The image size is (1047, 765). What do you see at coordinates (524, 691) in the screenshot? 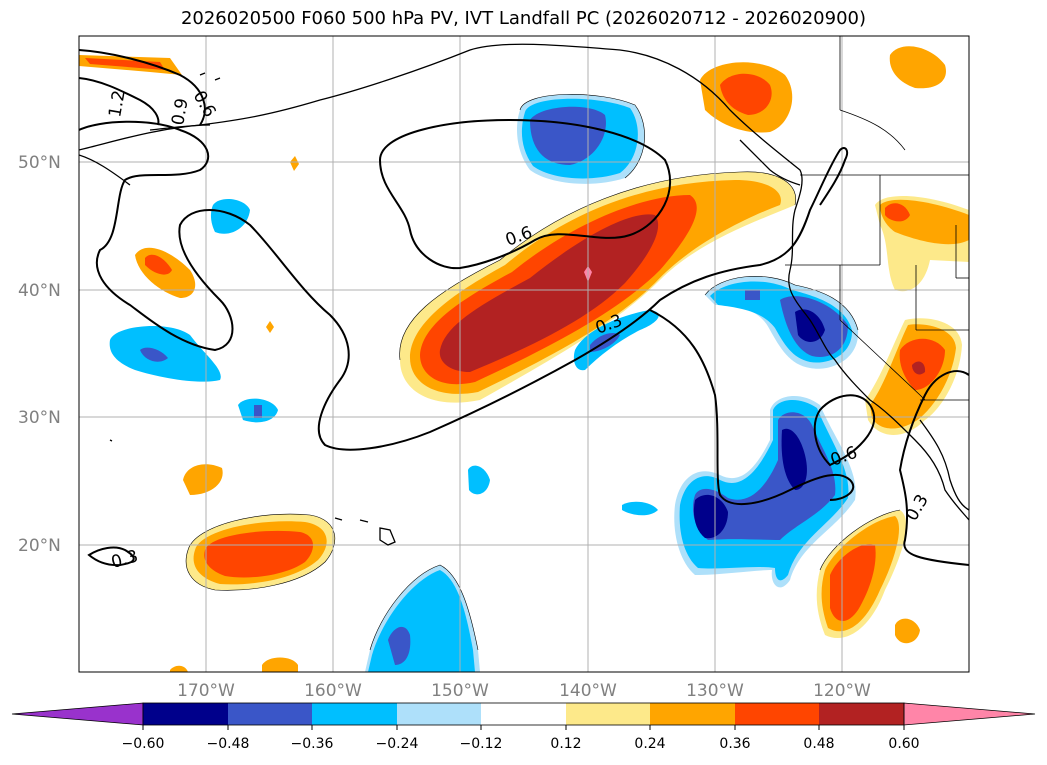
I see `longitude-labels: 170°W 160°W 150°W 140°W 130°W 120°W` at bounding box center [524, 691].